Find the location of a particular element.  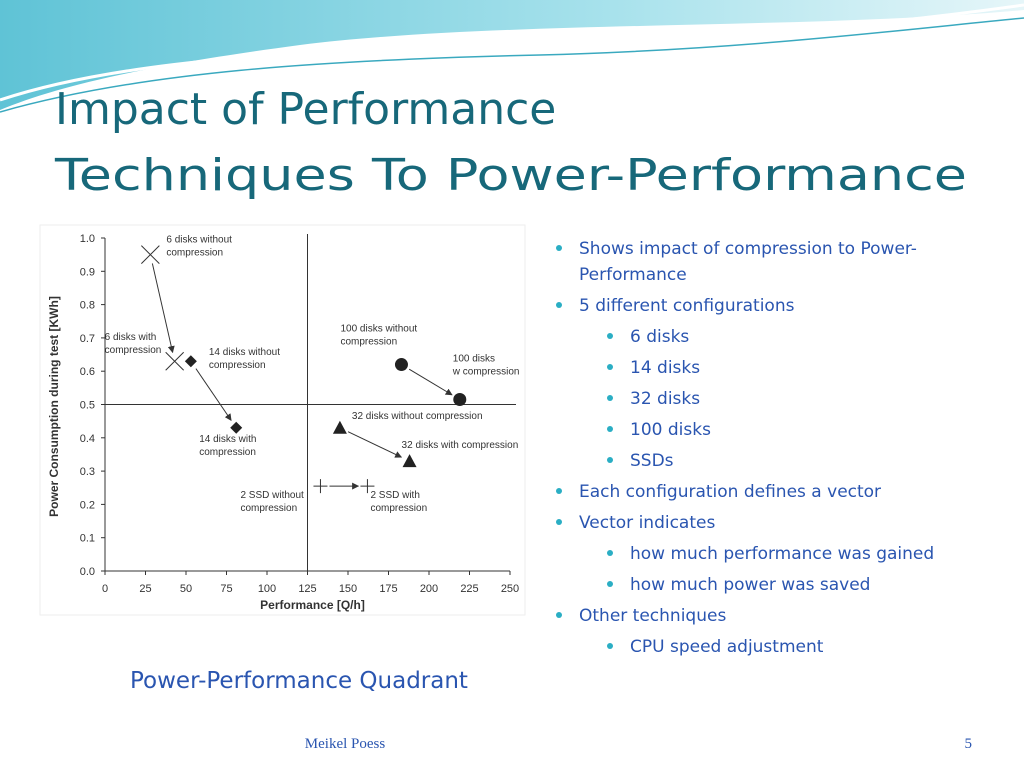

bullet-text: Performance is located at coordinates (633, 275).